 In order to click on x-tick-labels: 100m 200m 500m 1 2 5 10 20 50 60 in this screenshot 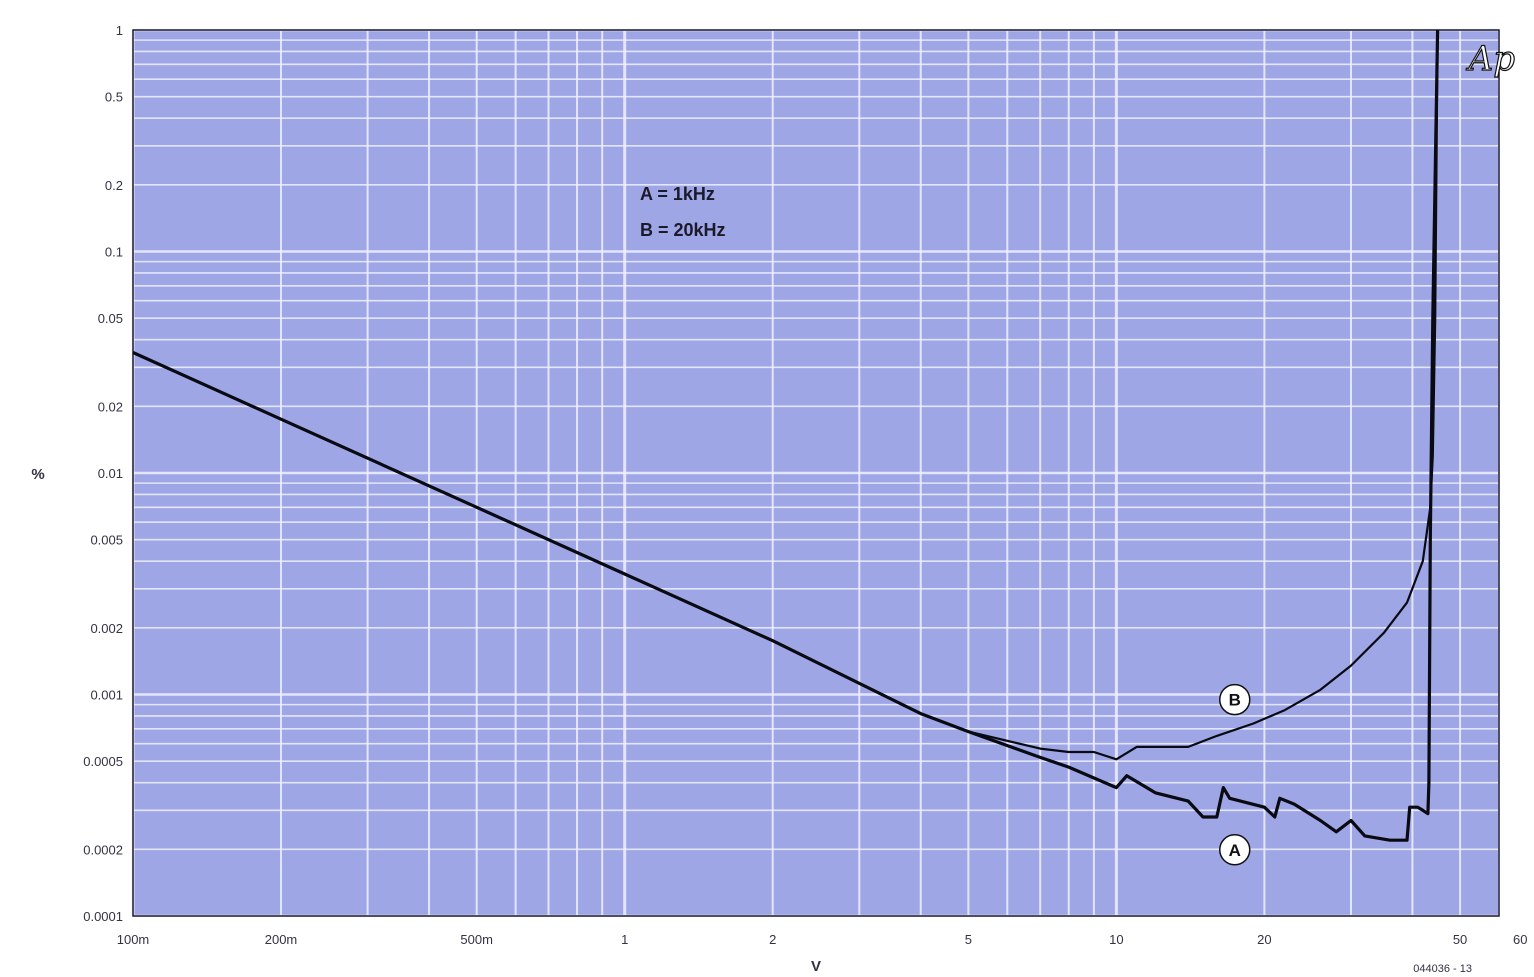, I will do `click(822, 939)`.